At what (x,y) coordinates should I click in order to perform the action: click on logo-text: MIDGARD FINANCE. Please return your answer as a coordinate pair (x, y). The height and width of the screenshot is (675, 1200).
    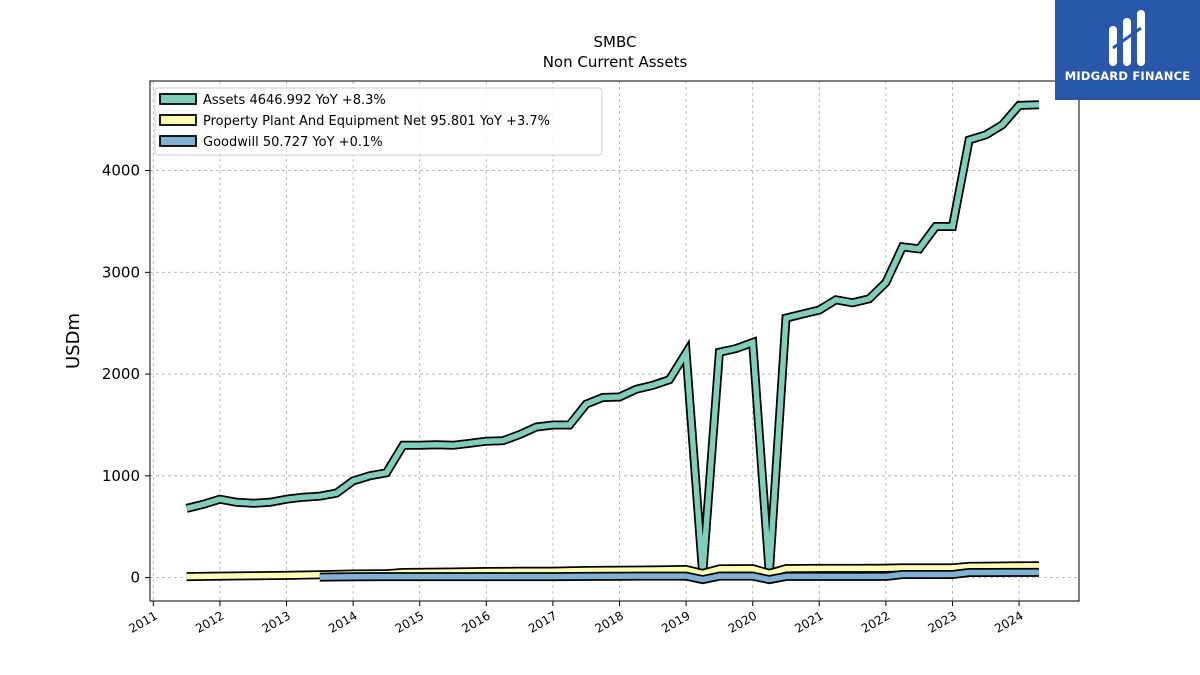
    Looking at the image, I should click on (1127, 76).